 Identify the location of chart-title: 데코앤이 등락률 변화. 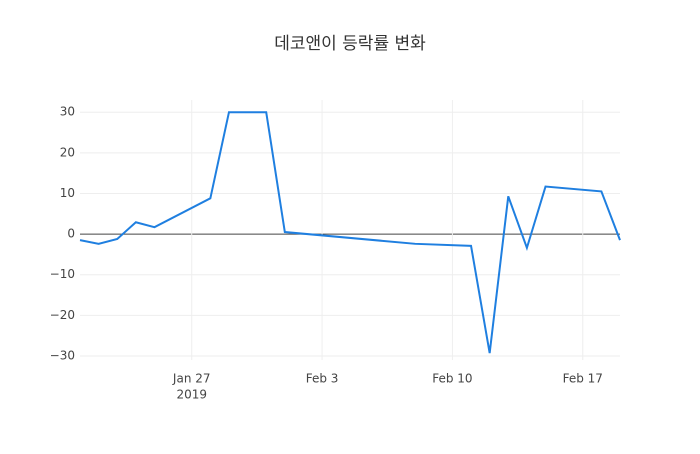
(350, 44).